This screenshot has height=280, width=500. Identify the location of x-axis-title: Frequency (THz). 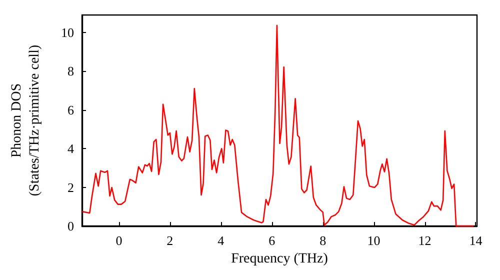
(279, 258).